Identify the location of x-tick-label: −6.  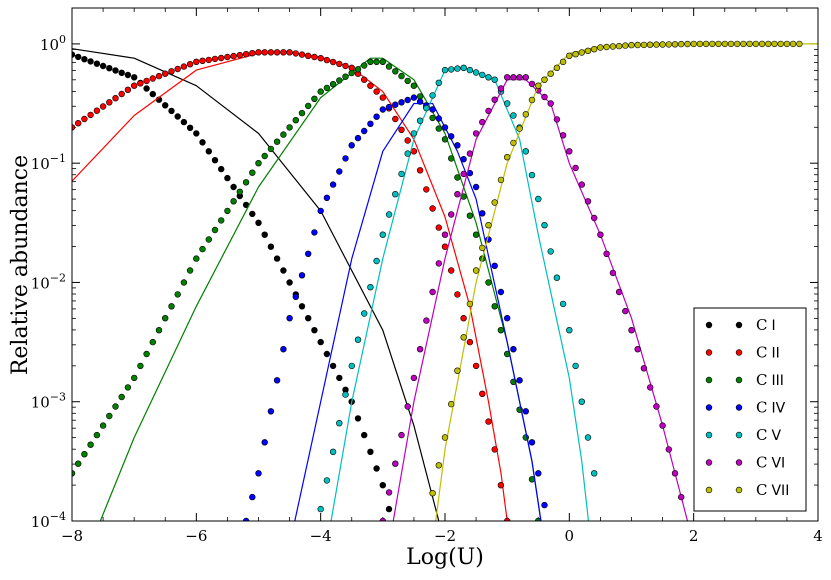
(196, 536).